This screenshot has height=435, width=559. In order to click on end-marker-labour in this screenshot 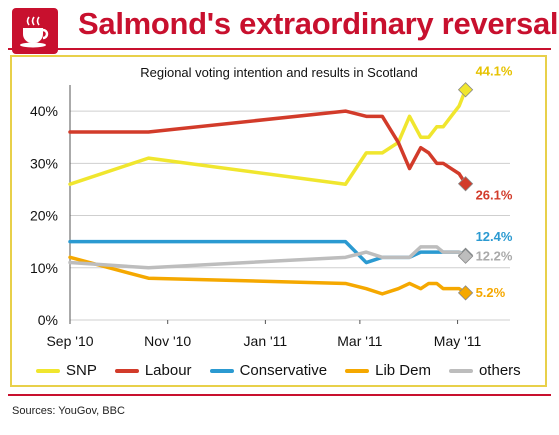, I will do `click(465, 184)`.